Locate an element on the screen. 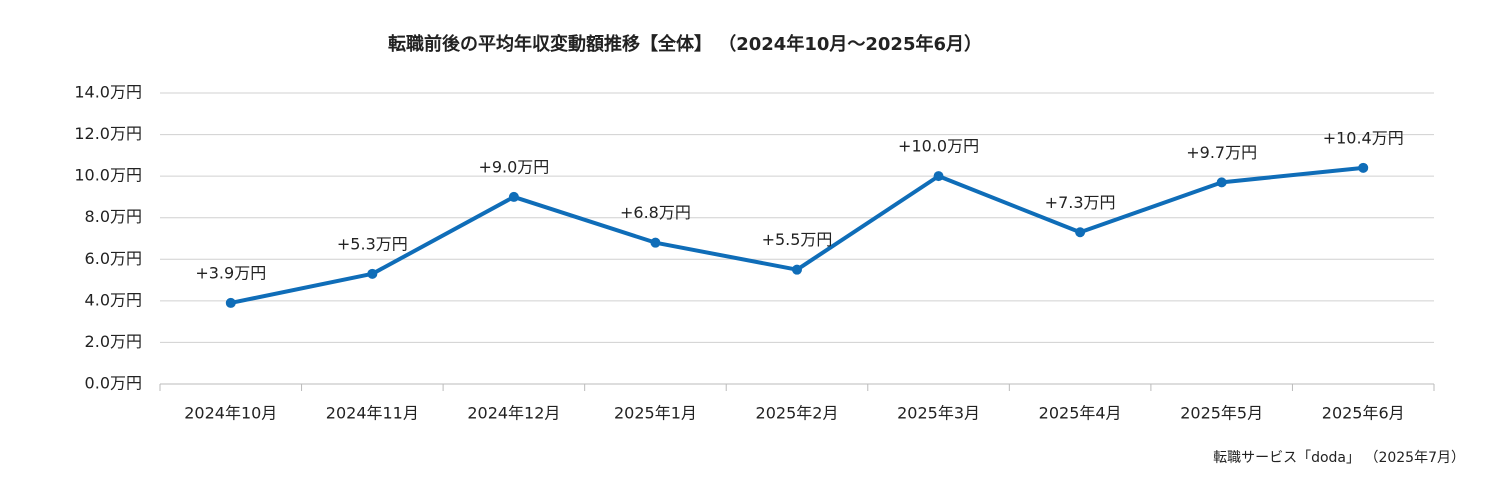  data-label: +9.0万円 is located at coordinates (513, 166).